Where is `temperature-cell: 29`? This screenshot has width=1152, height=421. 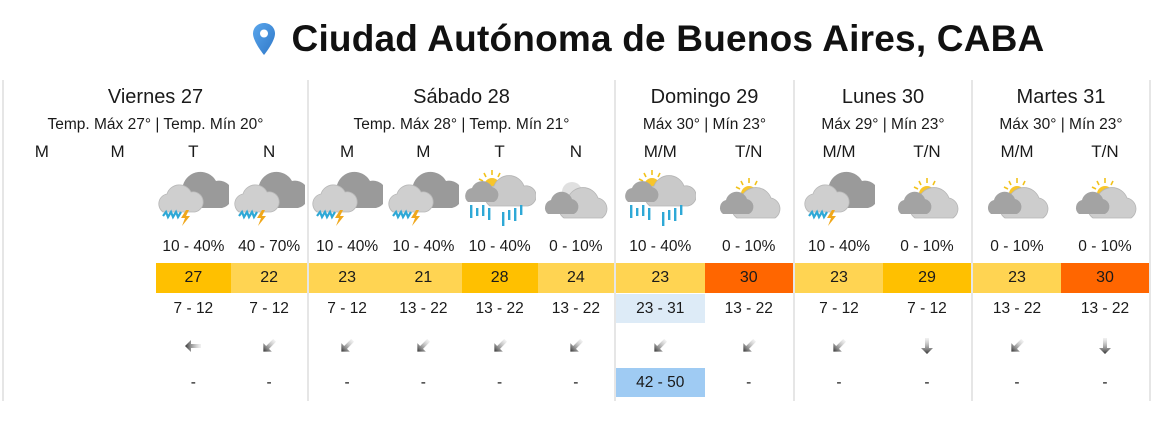 temperature-cell: 29 is located at coordinates (927, 278).